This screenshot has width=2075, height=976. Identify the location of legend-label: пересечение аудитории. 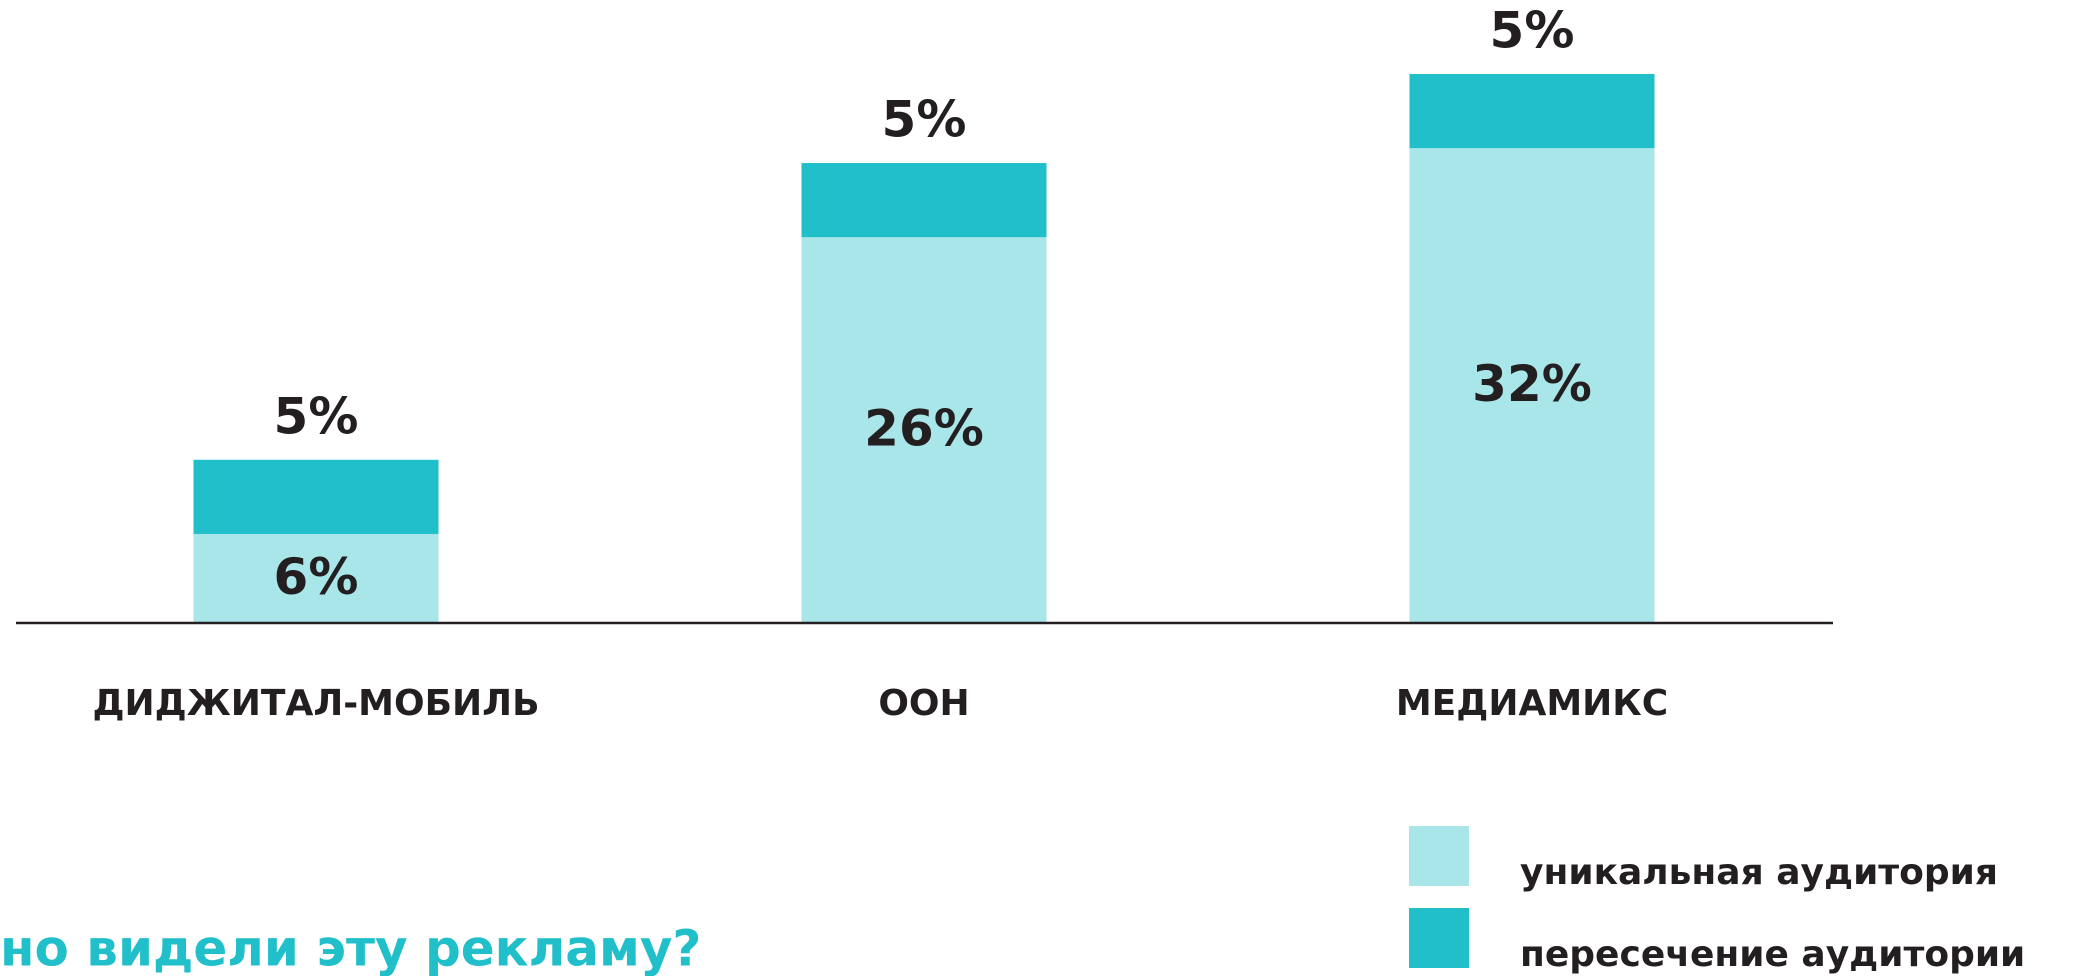
(1772, 954).